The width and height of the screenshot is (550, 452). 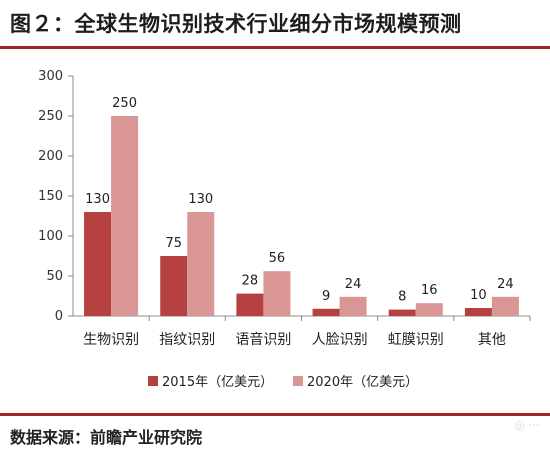 What do you see at coordinates (275, 47) in the screenshot?
I see `title-divider` at bounding box center [275, 47].